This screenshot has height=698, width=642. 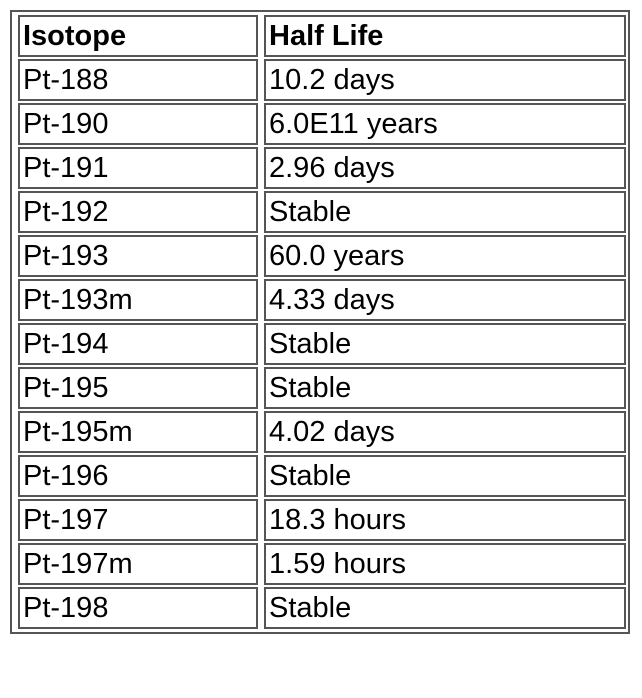 What do you see at coordinates (138, 80) in the screenshot?
I see `isotope-cell: Pt-188` at bounding box center [138, 80].